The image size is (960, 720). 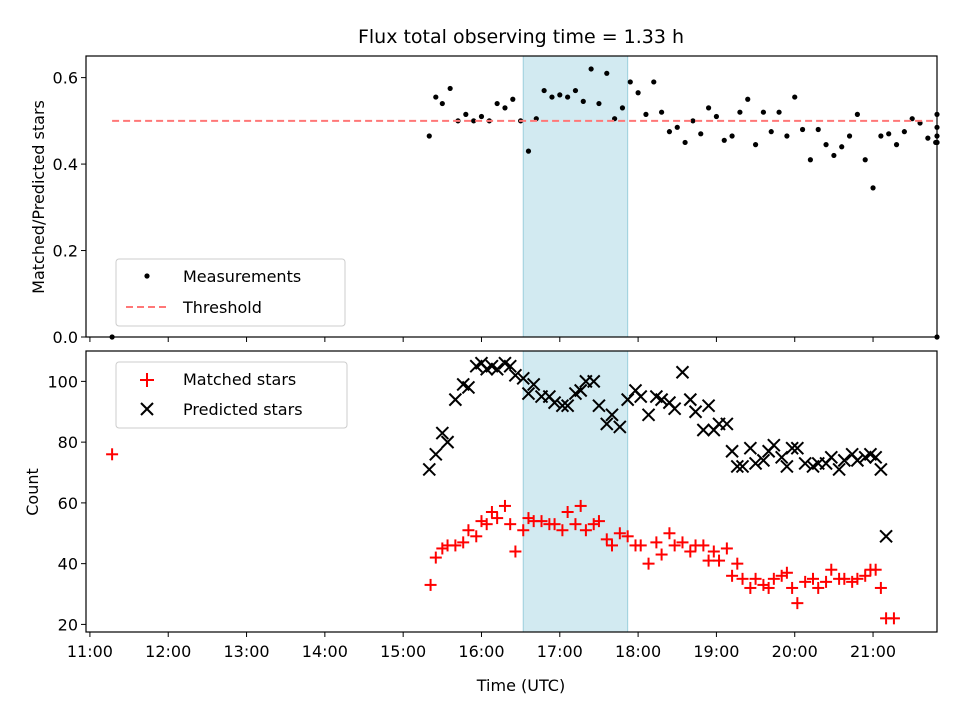 I want to click on bottom-y-tick-label: 40, so click(x=68, y=564).